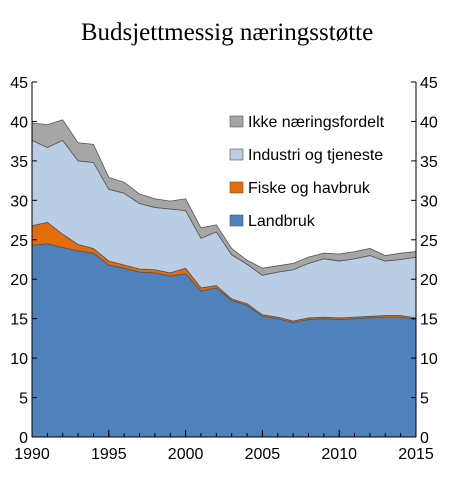  What do you see at coordinates (19, 320) in the screenshot?
I see `y-tick-label-left: 15` at bounding box center [19, 320].